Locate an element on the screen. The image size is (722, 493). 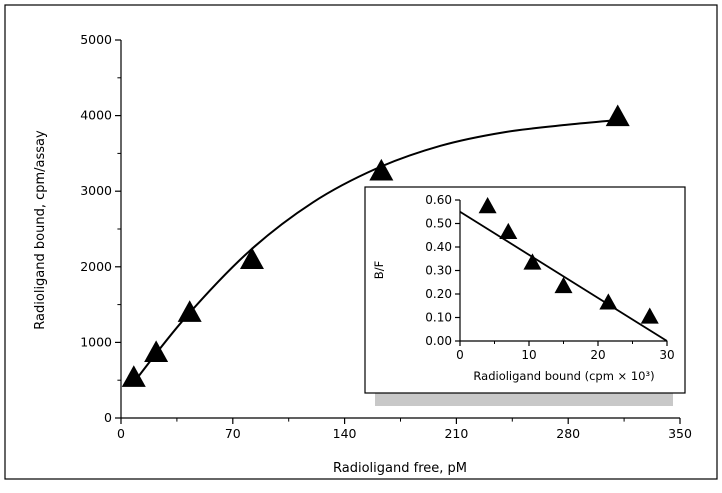
main-y-tick-label: 2000 is located at coordinates (96, 266).